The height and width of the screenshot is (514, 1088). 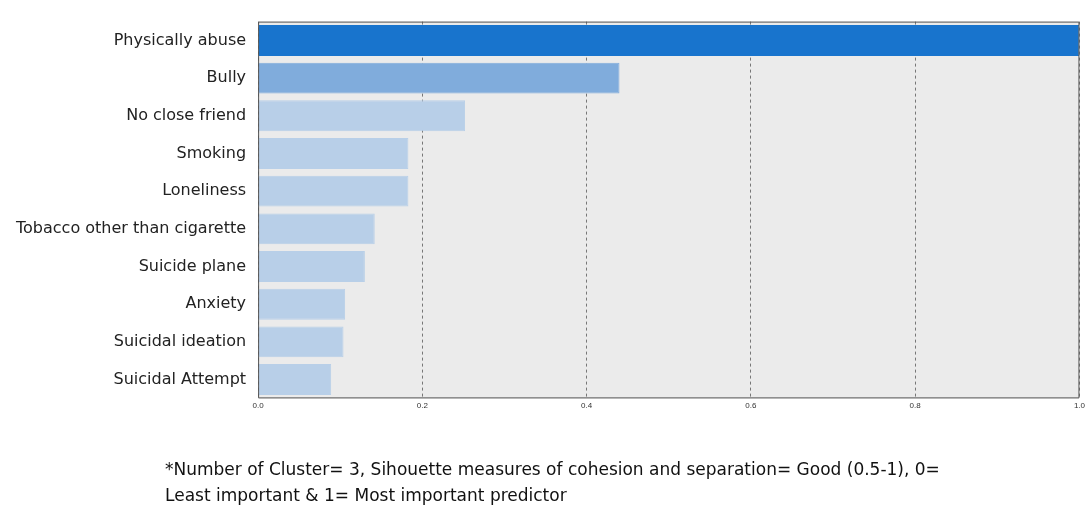 What do you see at coordinates (216, 303) in the screenshot?
I see `y-tick-label: Anxiety` at bounding box center [216, 303].